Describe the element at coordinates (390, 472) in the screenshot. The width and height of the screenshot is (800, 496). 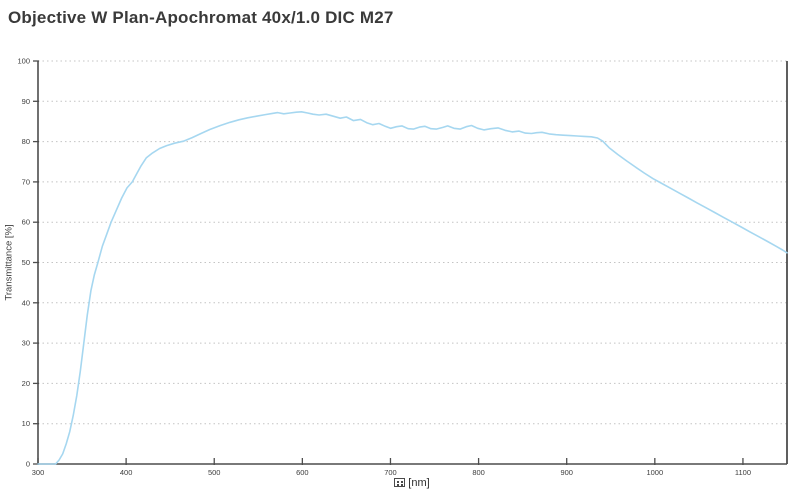
I see `x-tick-label-700: 700` at that location.